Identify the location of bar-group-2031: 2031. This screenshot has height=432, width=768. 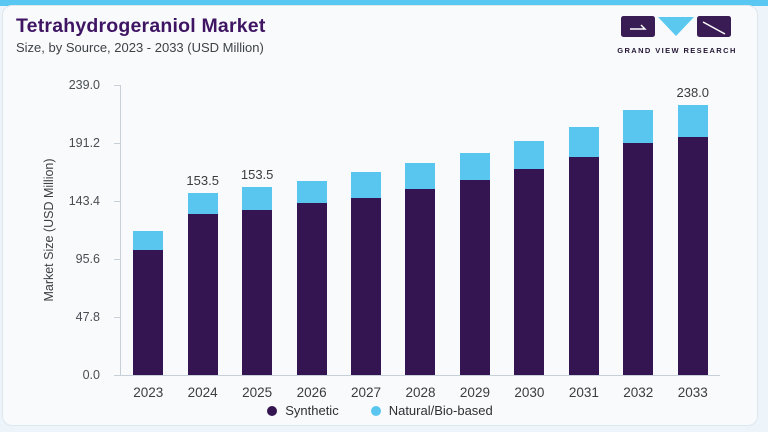
(584, 242).